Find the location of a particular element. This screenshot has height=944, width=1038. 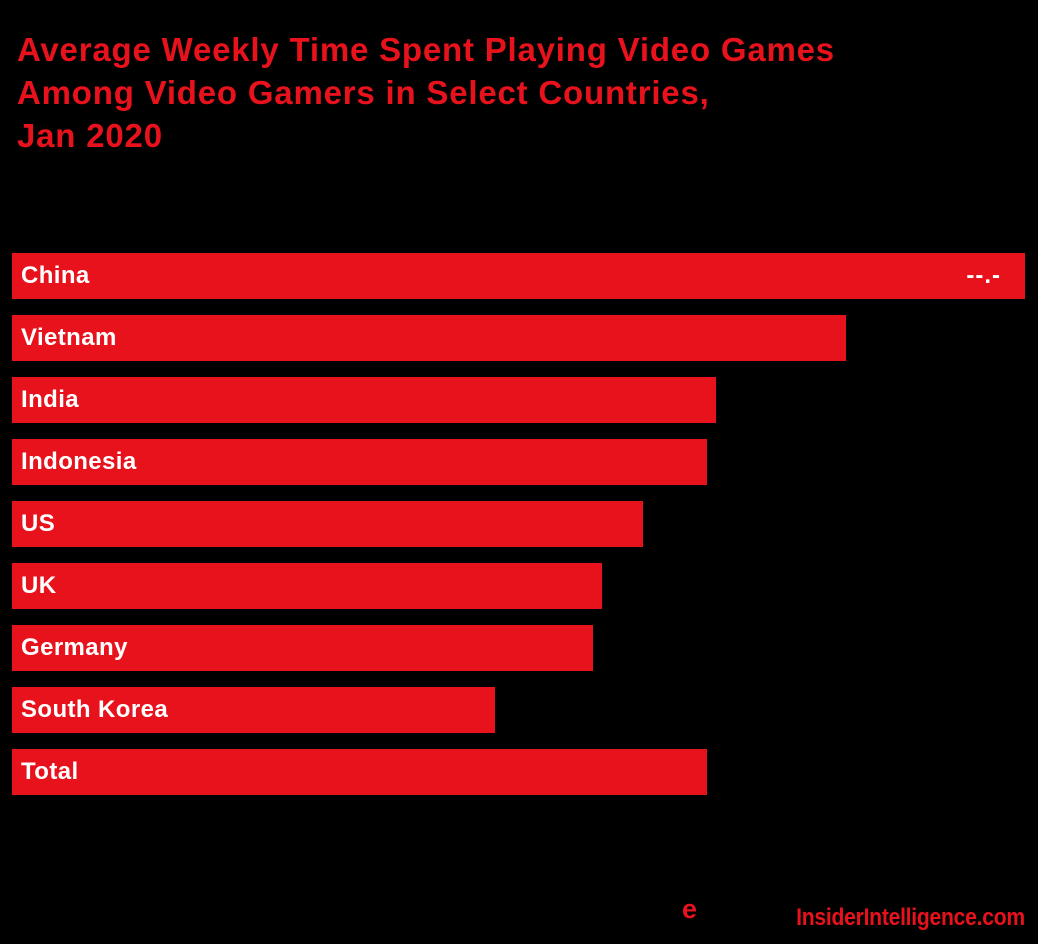

bar-category-label: UK is located at coordinates (39, 585).